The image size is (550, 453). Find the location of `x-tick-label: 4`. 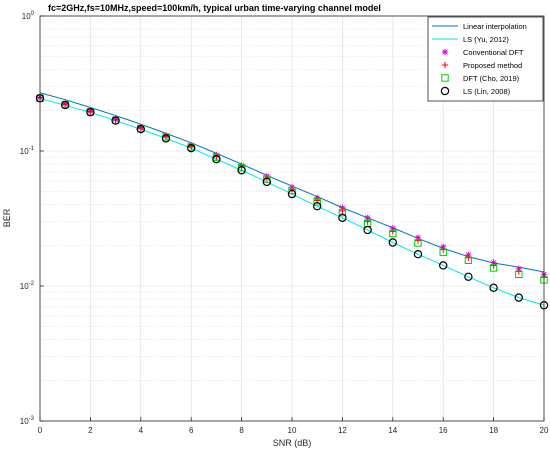

x-tick-label: 4 is located at coordinates (141, 430).